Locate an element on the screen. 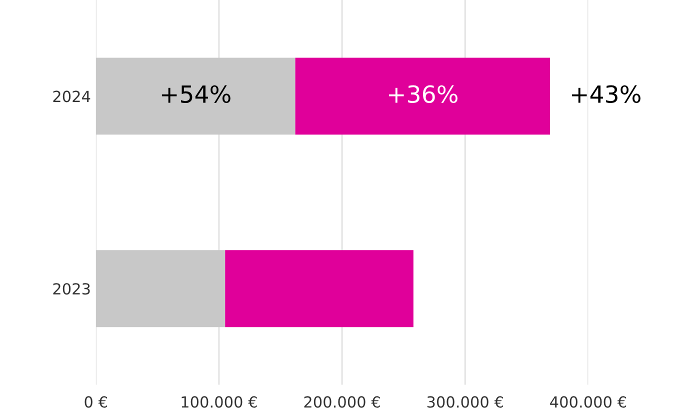 The width and height of the screenshot is (680, 416). x-tick-label: 200.000 € is located at coordinates (342, 402).